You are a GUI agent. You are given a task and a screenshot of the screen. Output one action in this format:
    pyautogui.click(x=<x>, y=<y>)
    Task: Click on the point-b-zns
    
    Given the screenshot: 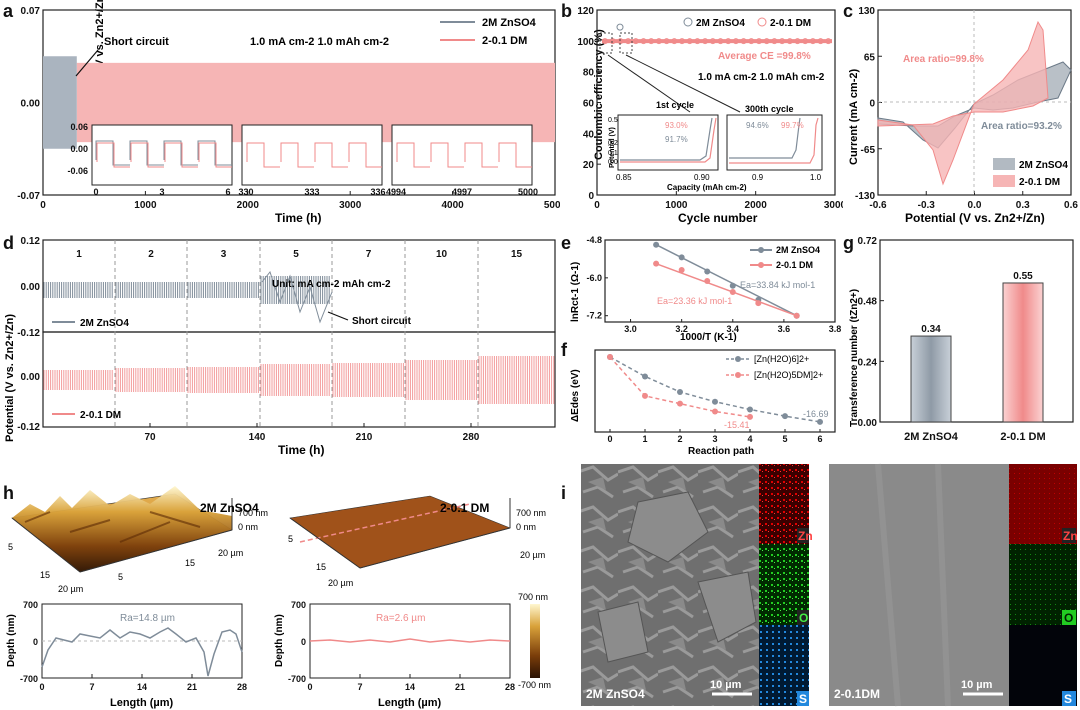 What is the action you would take?
    pyautogui.click(x=620, y=27)
    